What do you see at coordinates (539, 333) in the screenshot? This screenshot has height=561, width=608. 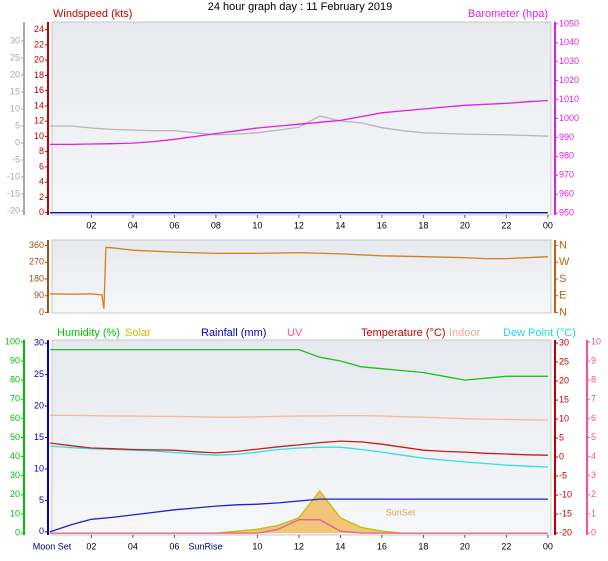 I see `legend-label: Dew Point (°C)` at bounding box center [539, 333].